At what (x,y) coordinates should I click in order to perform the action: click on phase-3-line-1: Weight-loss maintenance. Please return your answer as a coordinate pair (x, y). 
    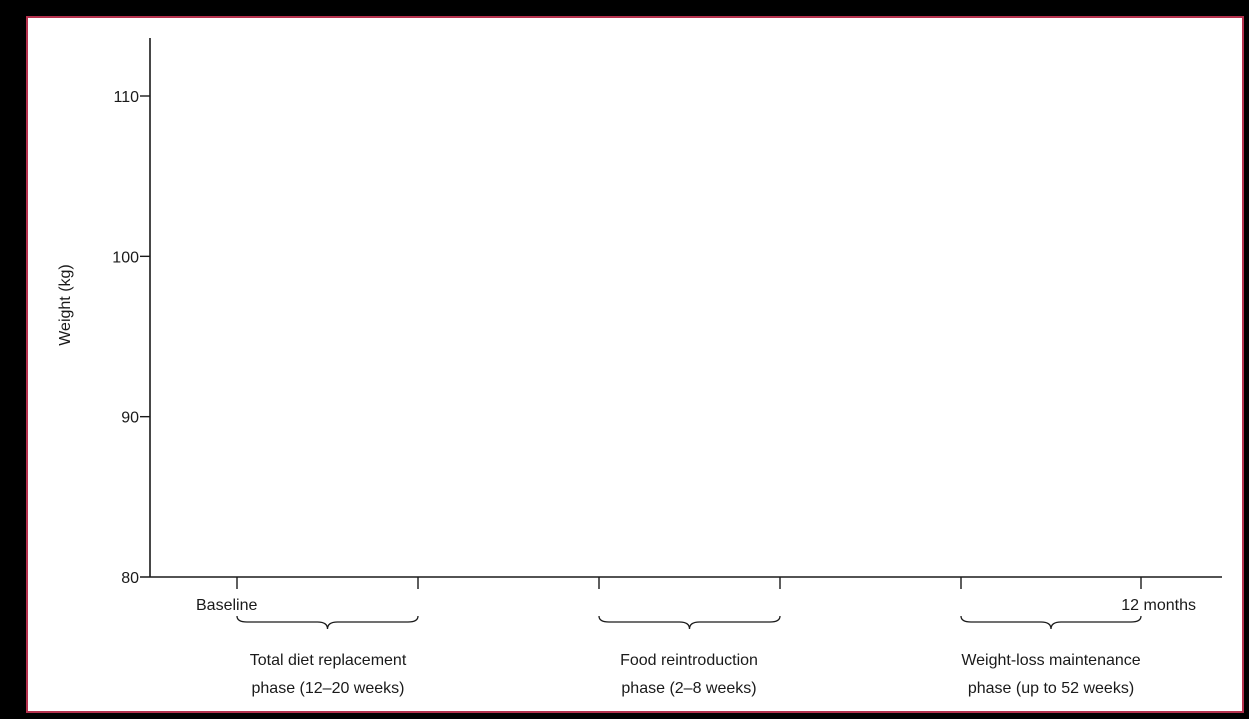
    Looking at the image, I should click on (1050, 660).